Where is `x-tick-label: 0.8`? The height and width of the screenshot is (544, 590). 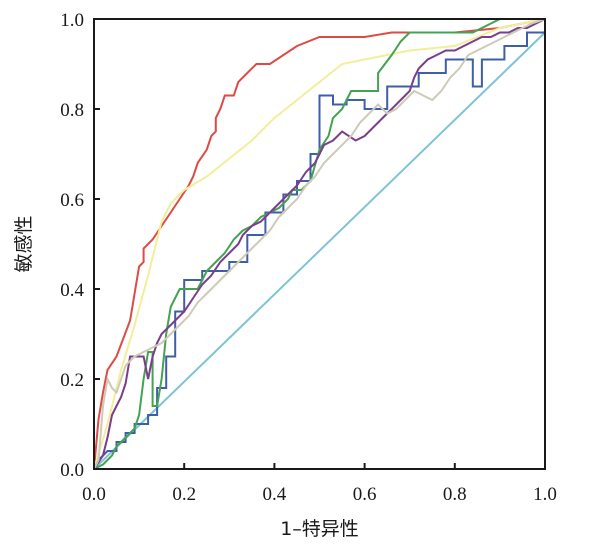
x-tick-label: 0.8 is located at coordinates (455, 494).